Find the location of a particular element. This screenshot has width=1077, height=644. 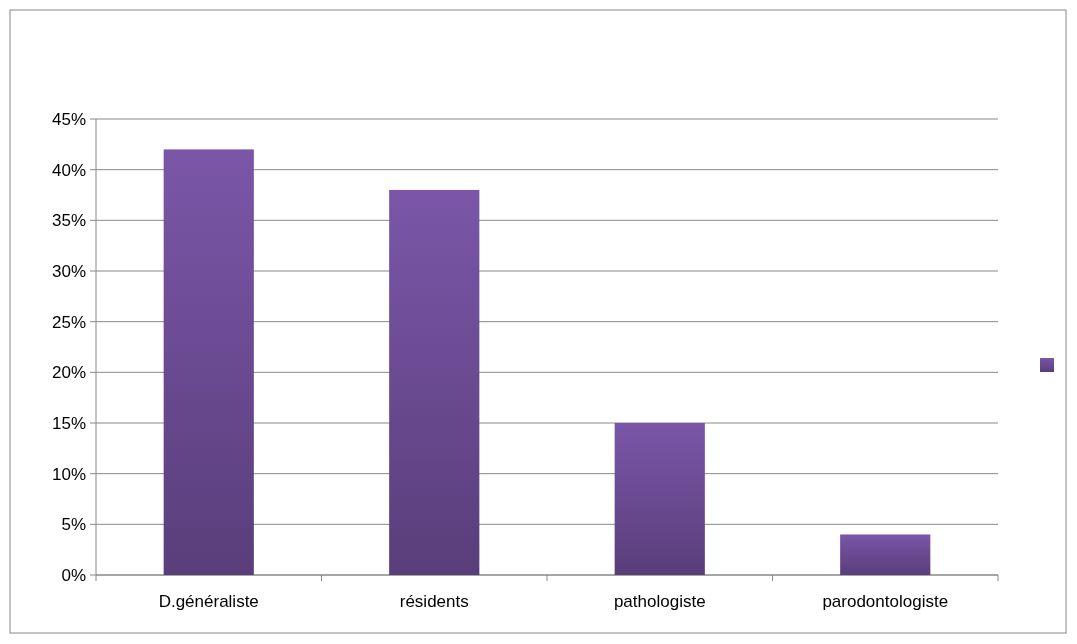

x-tick-label: résidents is located at coordinates (434, 601).